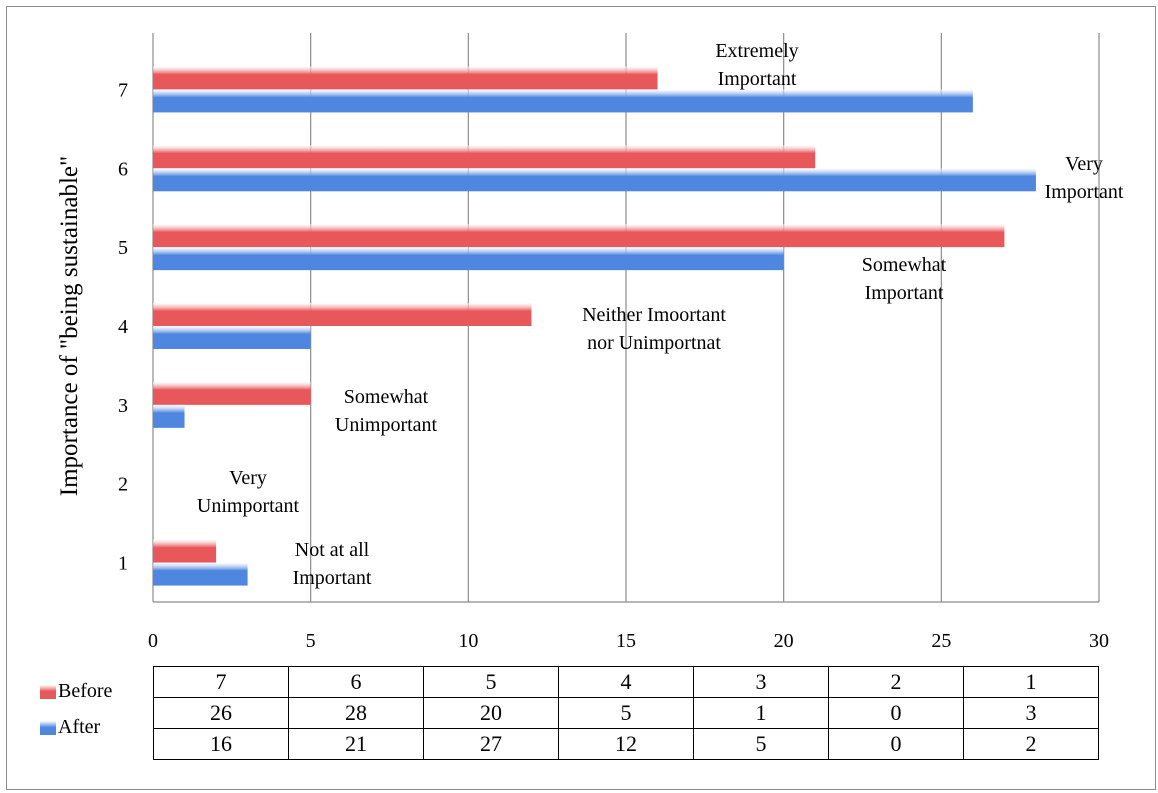 The height and width of the screenshot is (793, 1158). Describe the element at coordinates (221, 744) in the screenshot. I see `table-cell: 16` at that location.